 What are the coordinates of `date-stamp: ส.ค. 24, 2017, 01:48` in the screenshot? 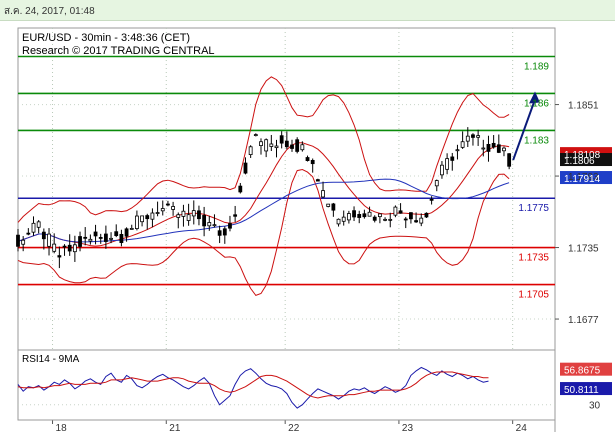 It's located at (49, 11).